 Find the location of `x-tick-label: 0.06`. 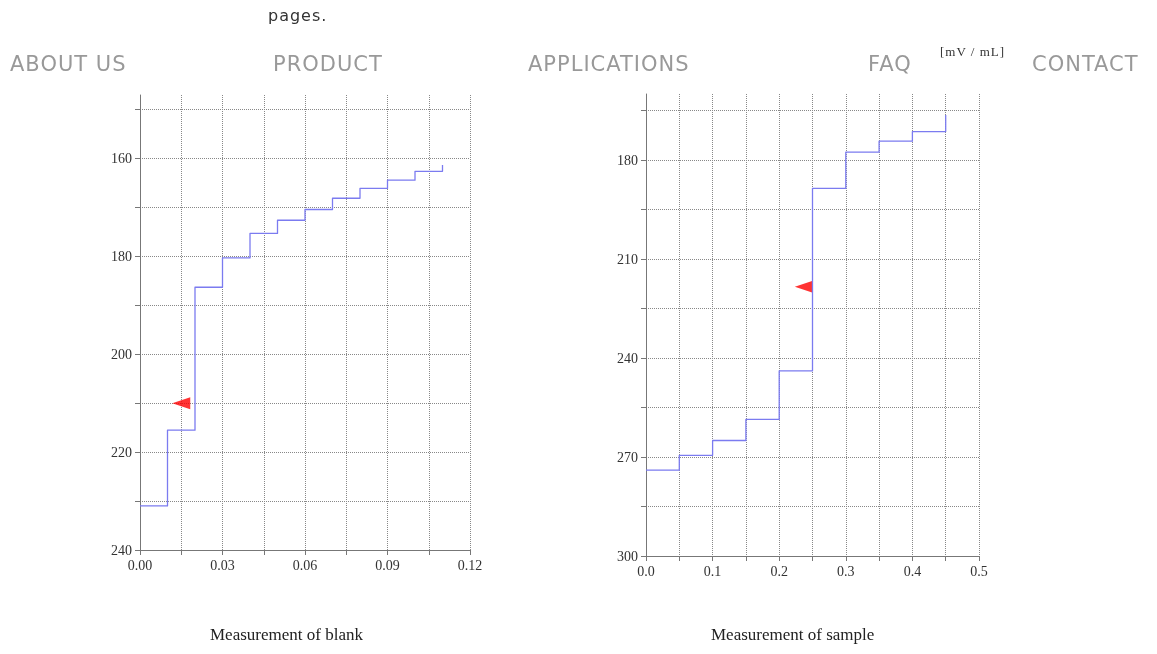

x-tick-label: 0.06 is located at coordinates (305, 565).